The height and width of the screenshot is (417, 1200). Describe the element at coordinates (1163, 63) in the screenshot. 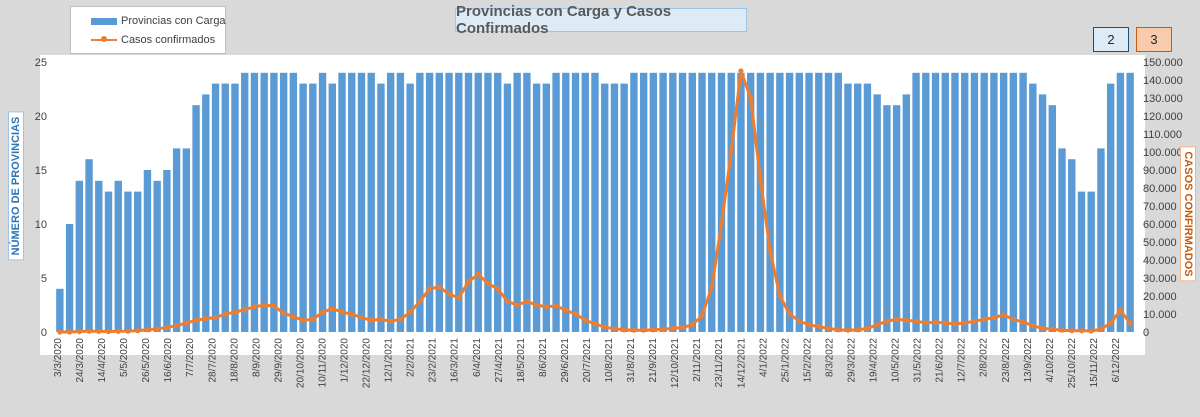

I see `right-tick-label: 150.000` at that location.